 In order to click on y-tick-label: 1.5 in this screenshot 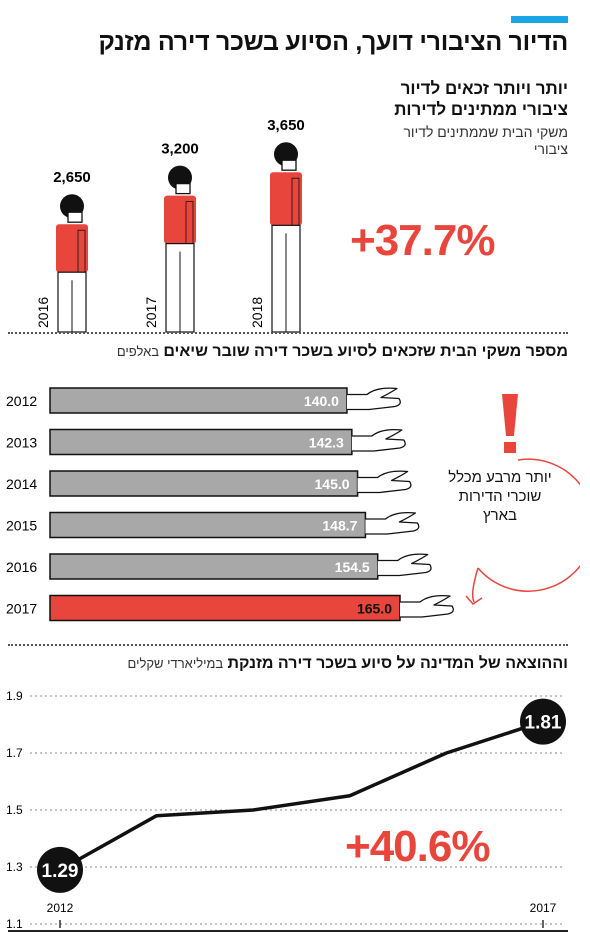, I will do `click(14, 810)`.